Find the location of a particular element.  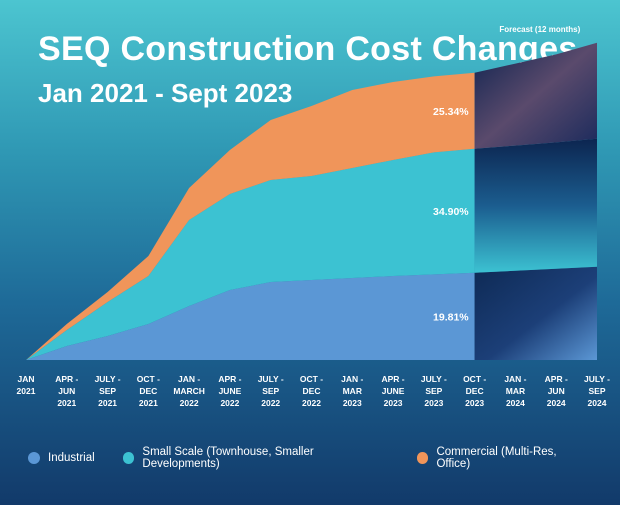

x-tick-label: OCT -DEC 2021 is located at coordinates (148, 391).